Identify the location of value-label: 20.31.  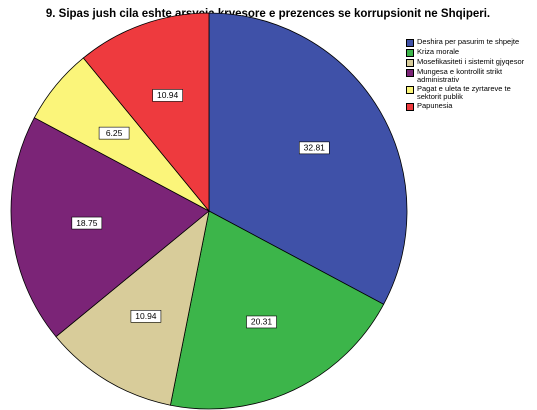
(262, 322).